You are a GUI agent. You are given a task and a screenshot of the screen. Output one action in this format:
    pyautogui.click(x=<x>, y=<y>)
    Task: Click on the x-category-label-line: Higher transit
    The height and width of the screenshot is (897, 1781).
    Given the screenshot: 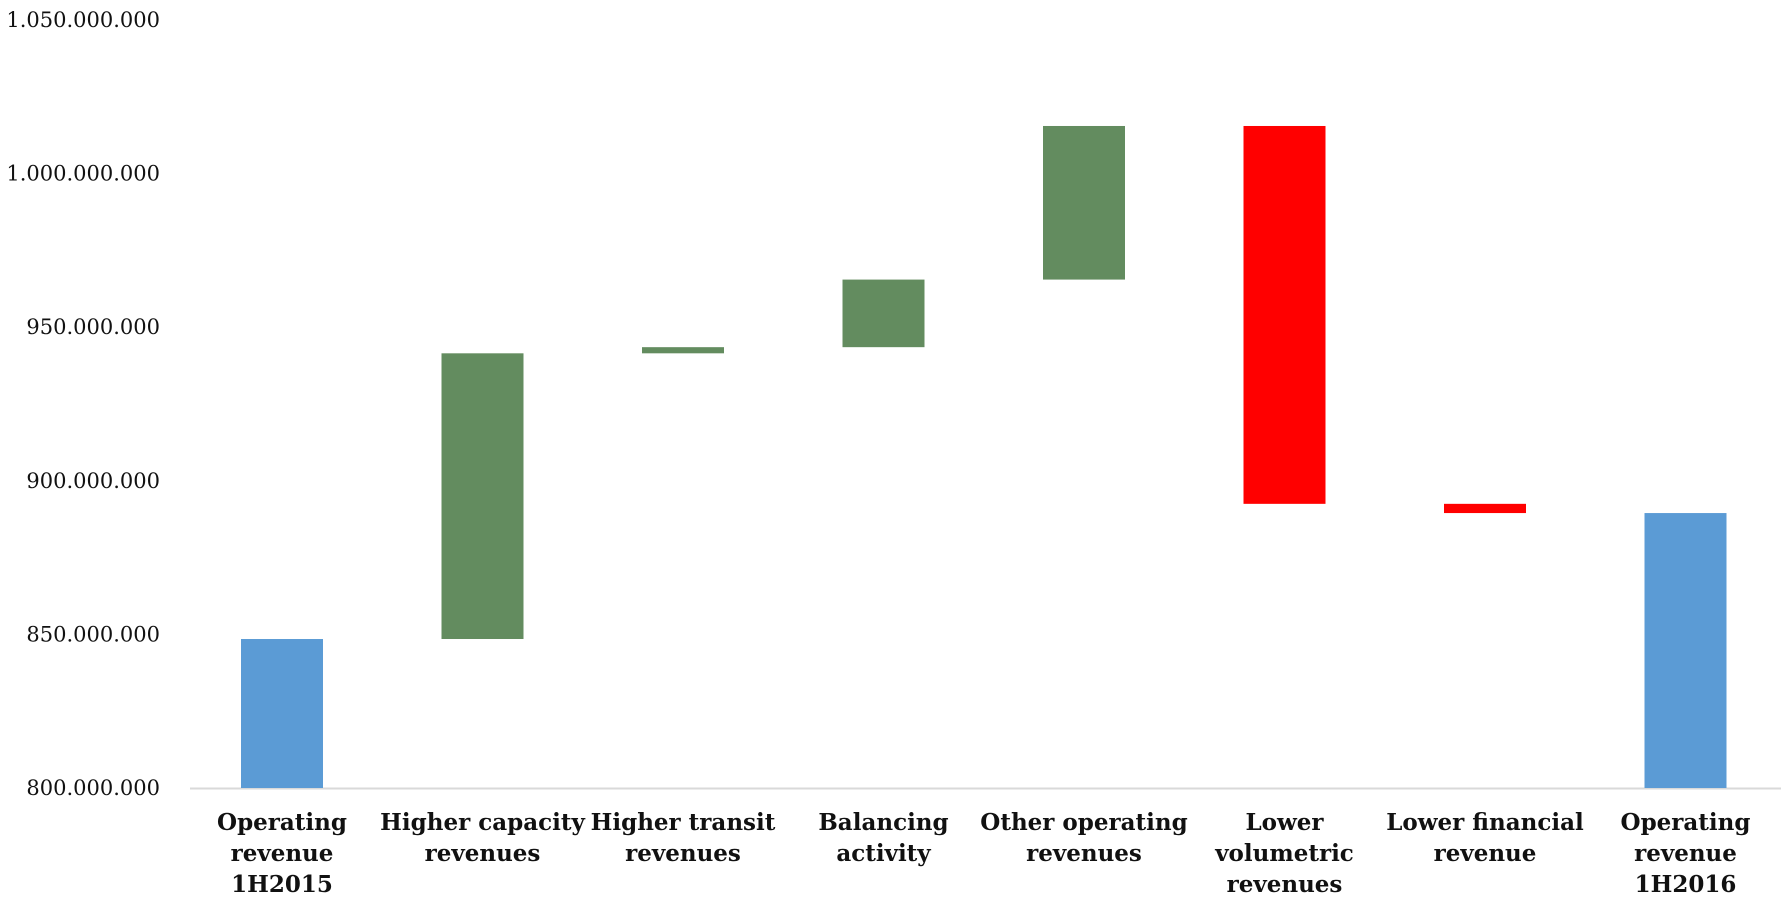 What is the action you would take?
    pyautogui.click(x=683, y=822)
    